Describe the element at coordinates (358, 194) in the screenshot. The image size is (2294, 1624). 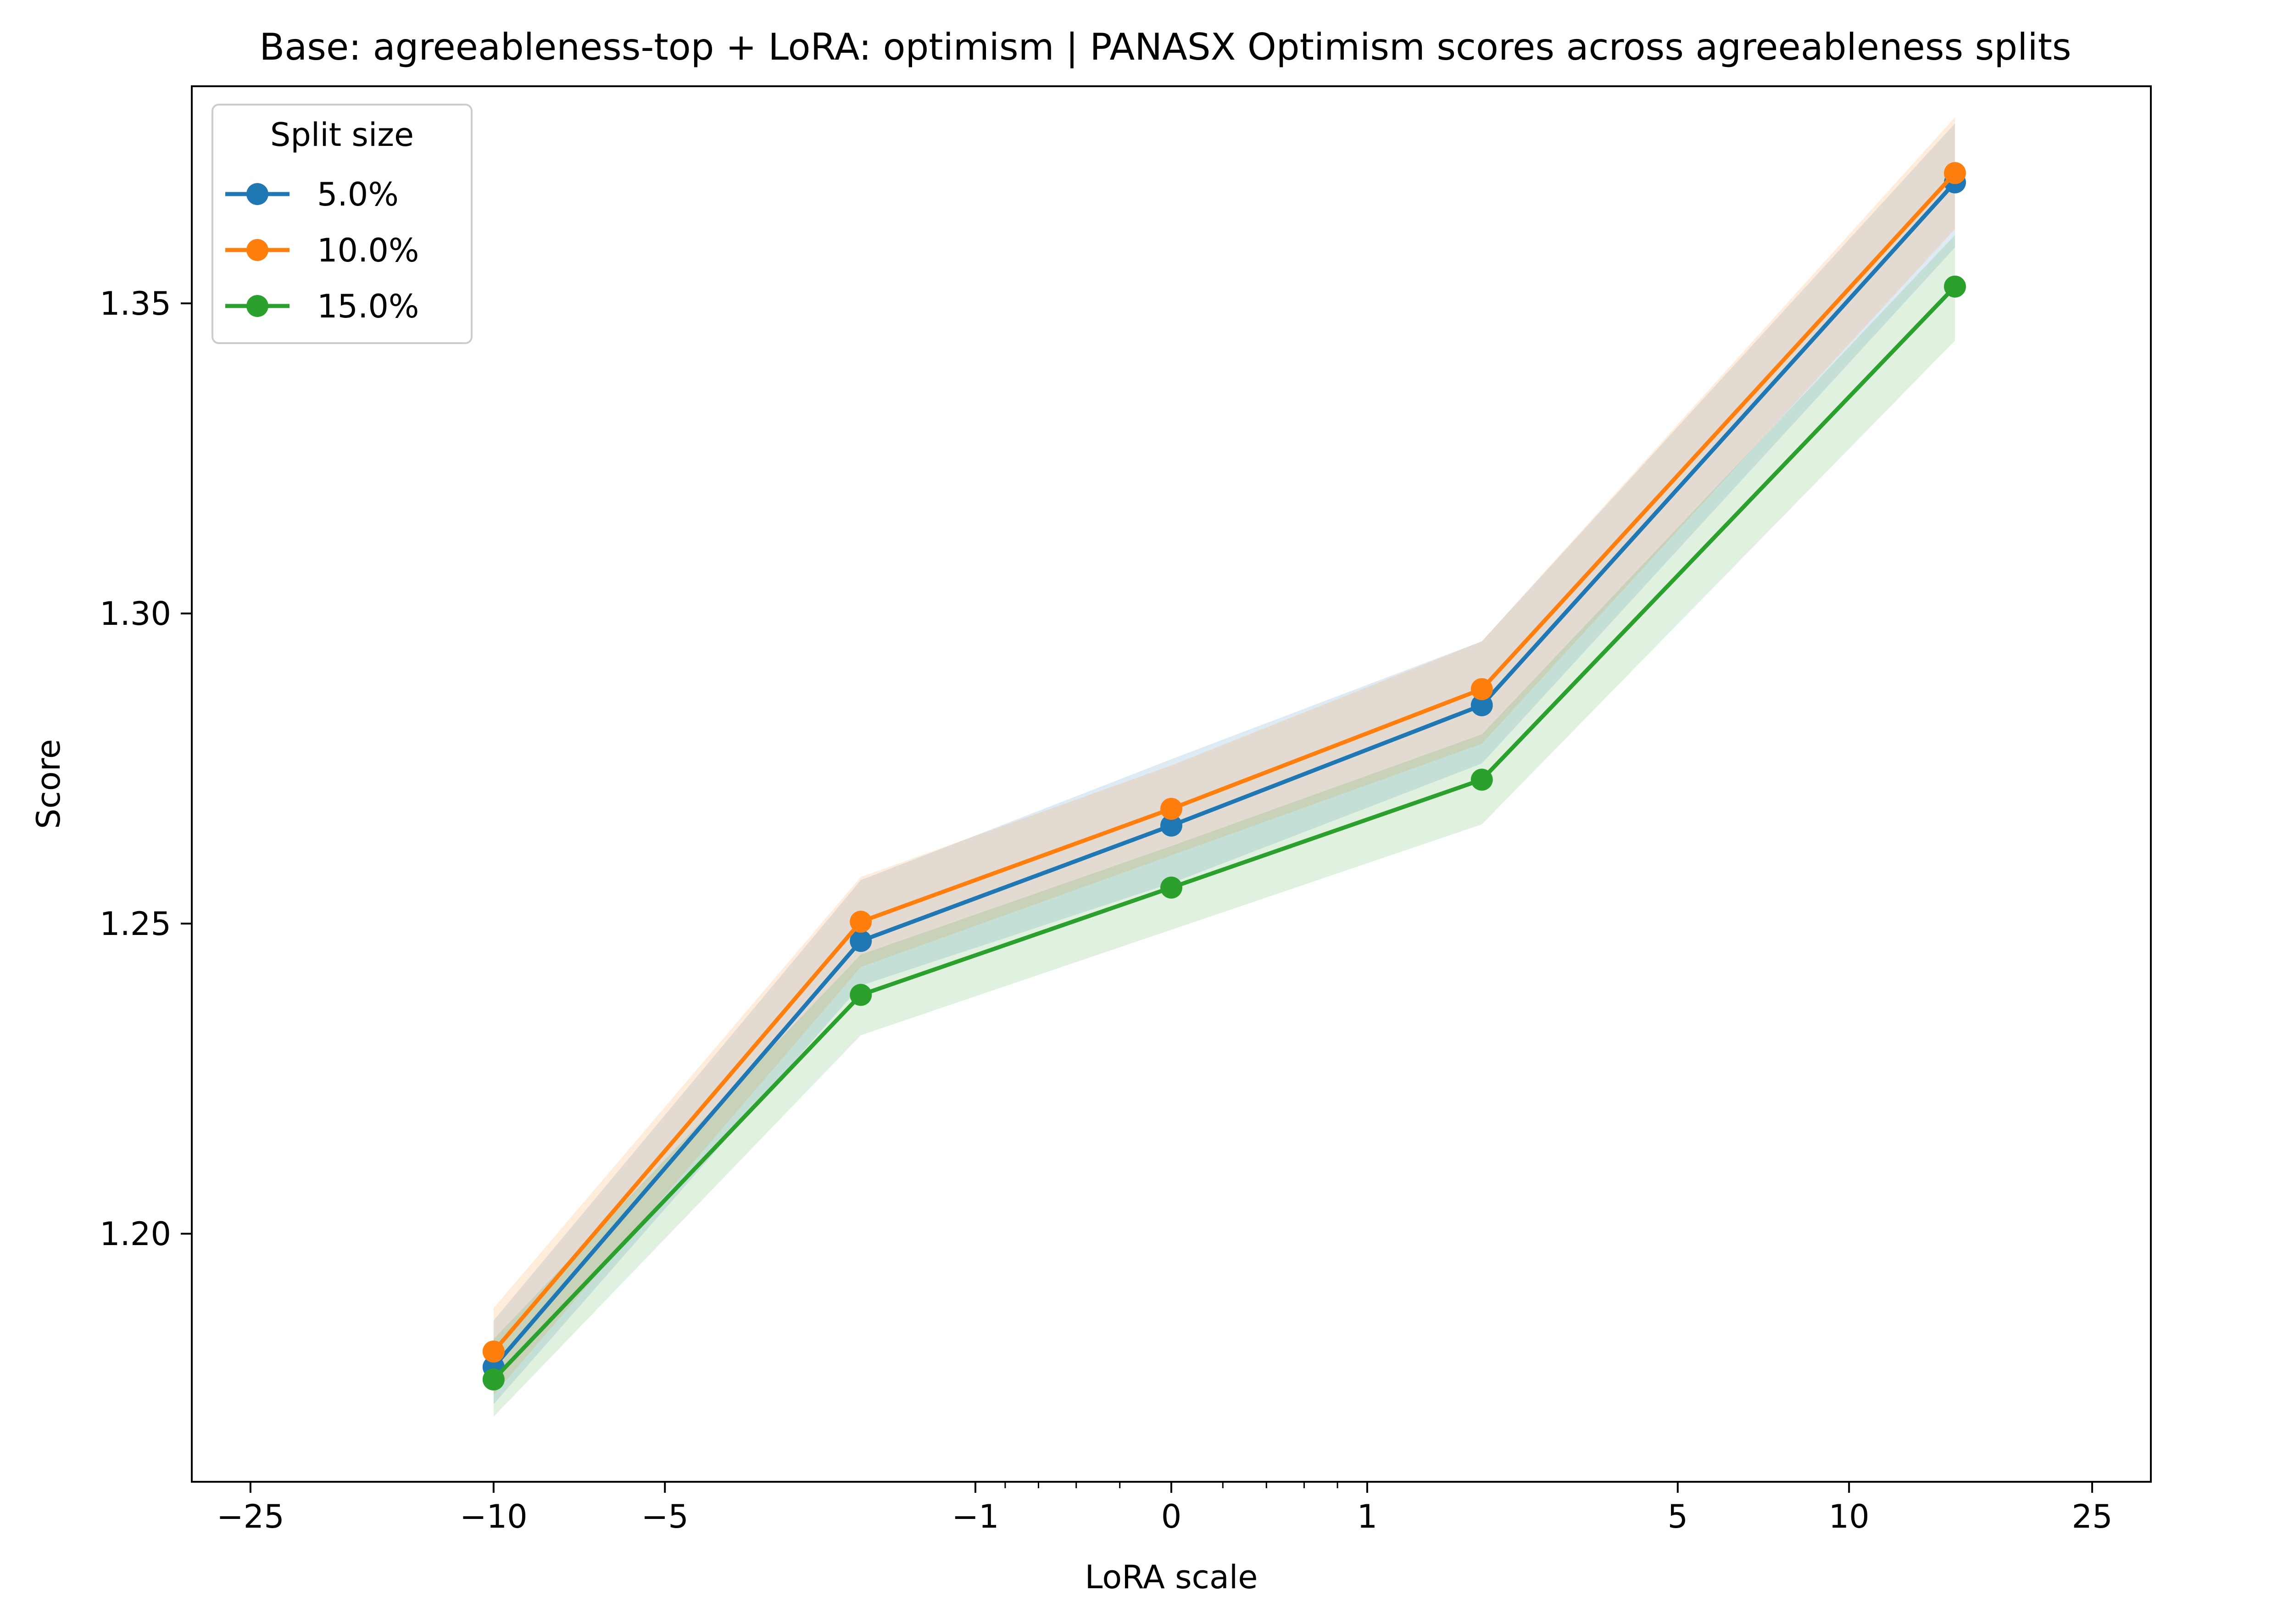
I see `legend-label-0: 5.0%` at that location.